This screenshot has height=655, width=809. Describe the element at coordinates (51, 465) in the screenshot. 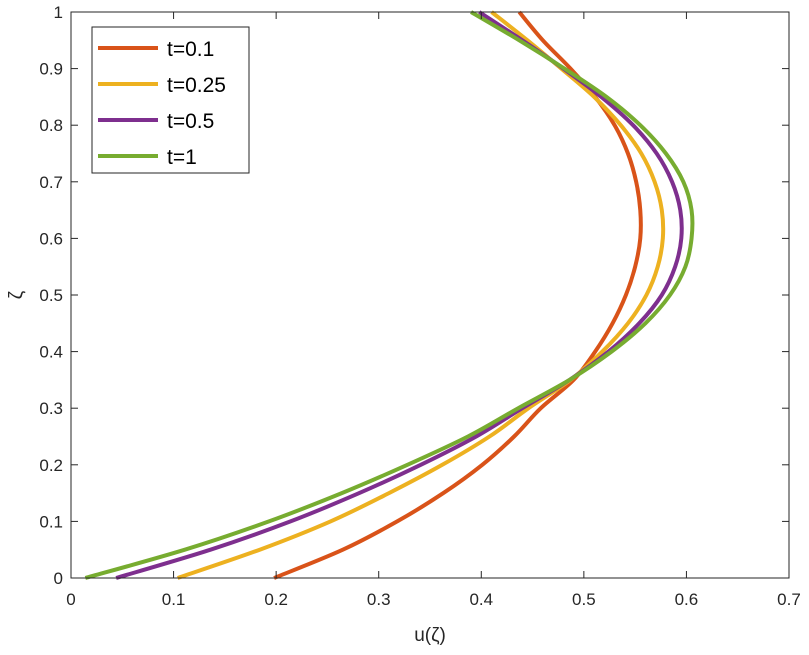

I see `y-tick-label: 0.2` at that location.